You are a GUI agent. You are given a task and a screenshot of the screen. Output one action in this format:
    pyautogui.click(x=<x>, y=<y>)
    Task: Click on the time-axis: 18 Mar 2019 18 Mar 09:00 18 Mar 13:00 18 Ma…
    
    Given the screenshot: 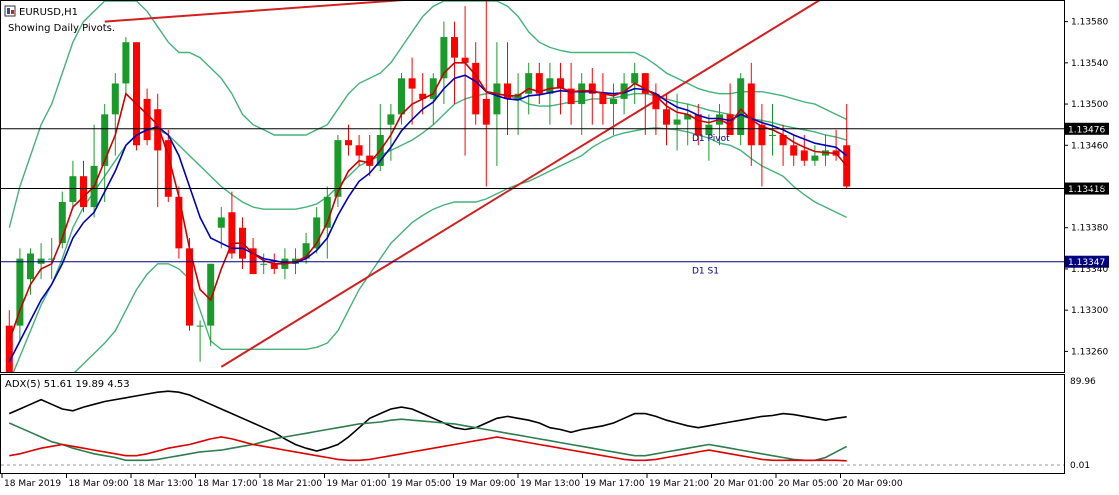 What is the action you would take?
    pyautogui.click(x=452, y=481)
    